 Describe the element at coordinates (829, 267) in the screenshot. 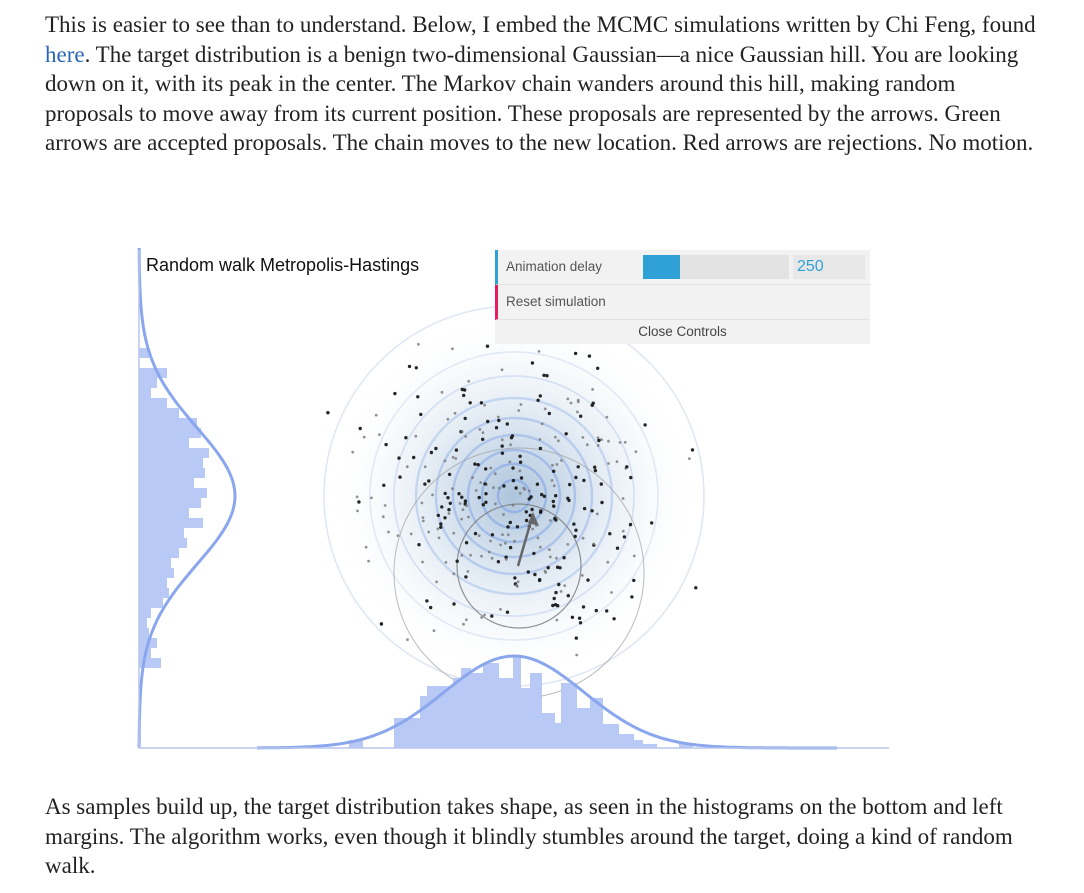

I see `animation-delay-input` at that location.